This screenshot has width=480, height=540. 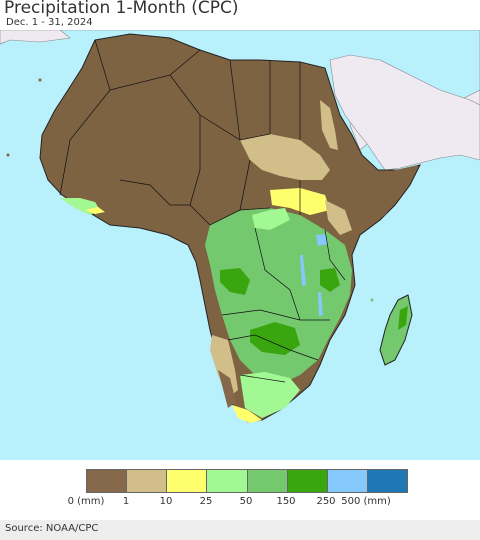 What do you see at coordinates (330, 280) in the screenshot?
I see `east-dark-green` at bounding box center [330, 280].